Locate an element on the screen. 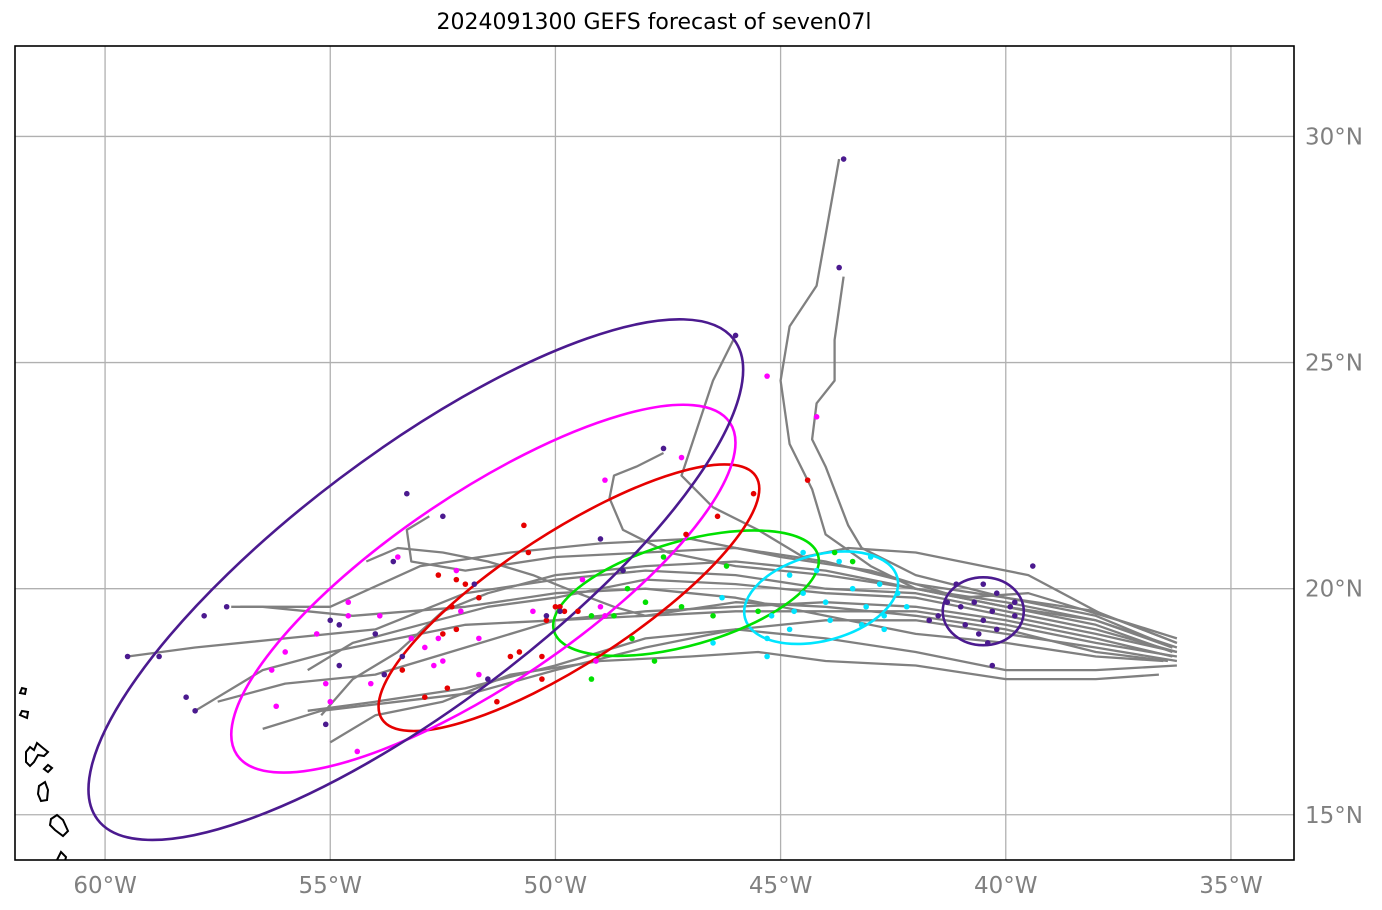  map-title: 2024091300 GEFS forecast of seven07l is located at coordinates (654, 22).